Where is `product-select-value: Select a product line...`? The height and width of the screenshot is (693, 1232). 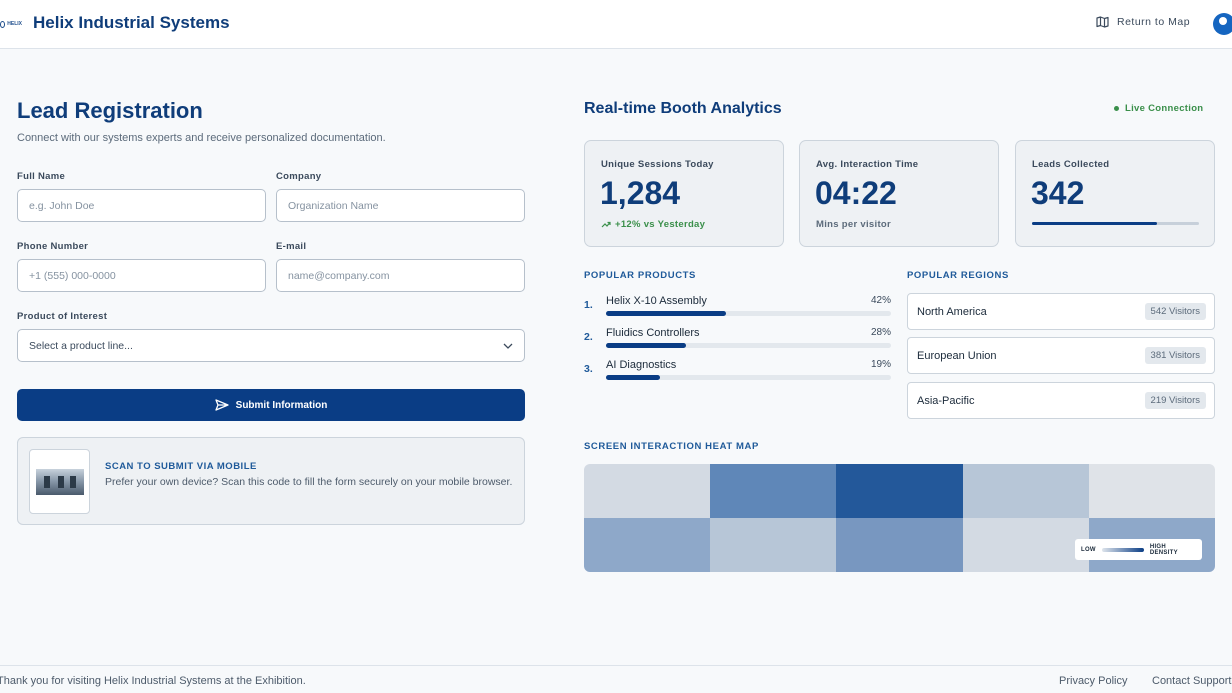 product-select-value: Select a product line... is located at coordinates (81, 345).